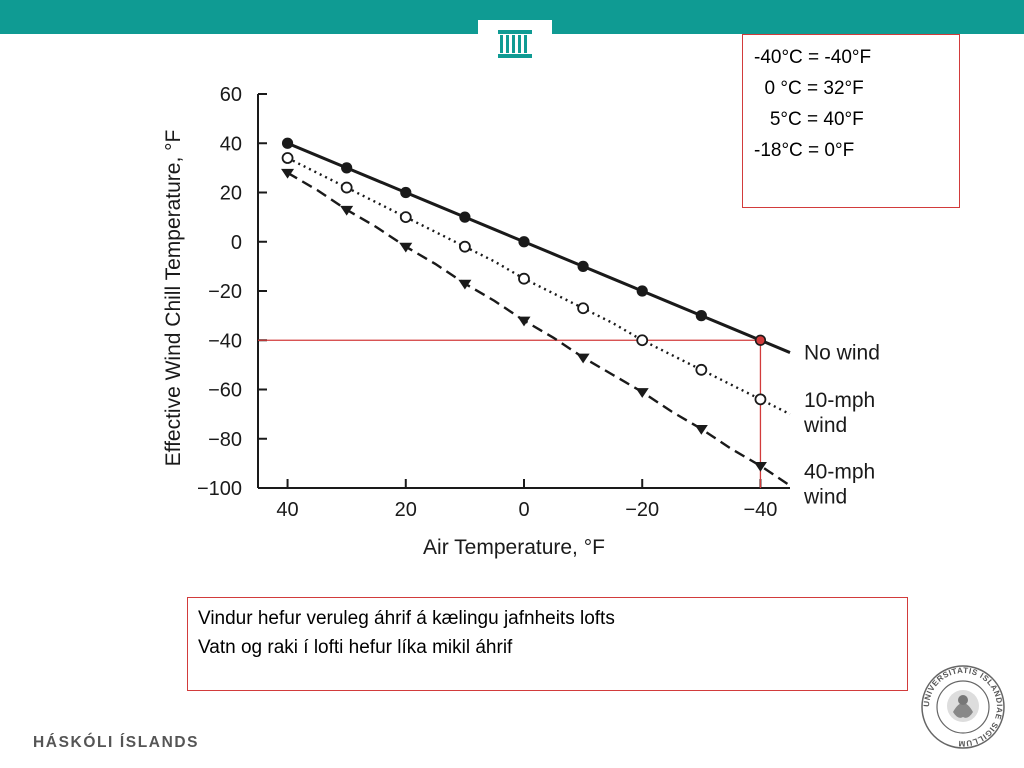  I want to click on x-tick-label: 0, so click(523, 510).